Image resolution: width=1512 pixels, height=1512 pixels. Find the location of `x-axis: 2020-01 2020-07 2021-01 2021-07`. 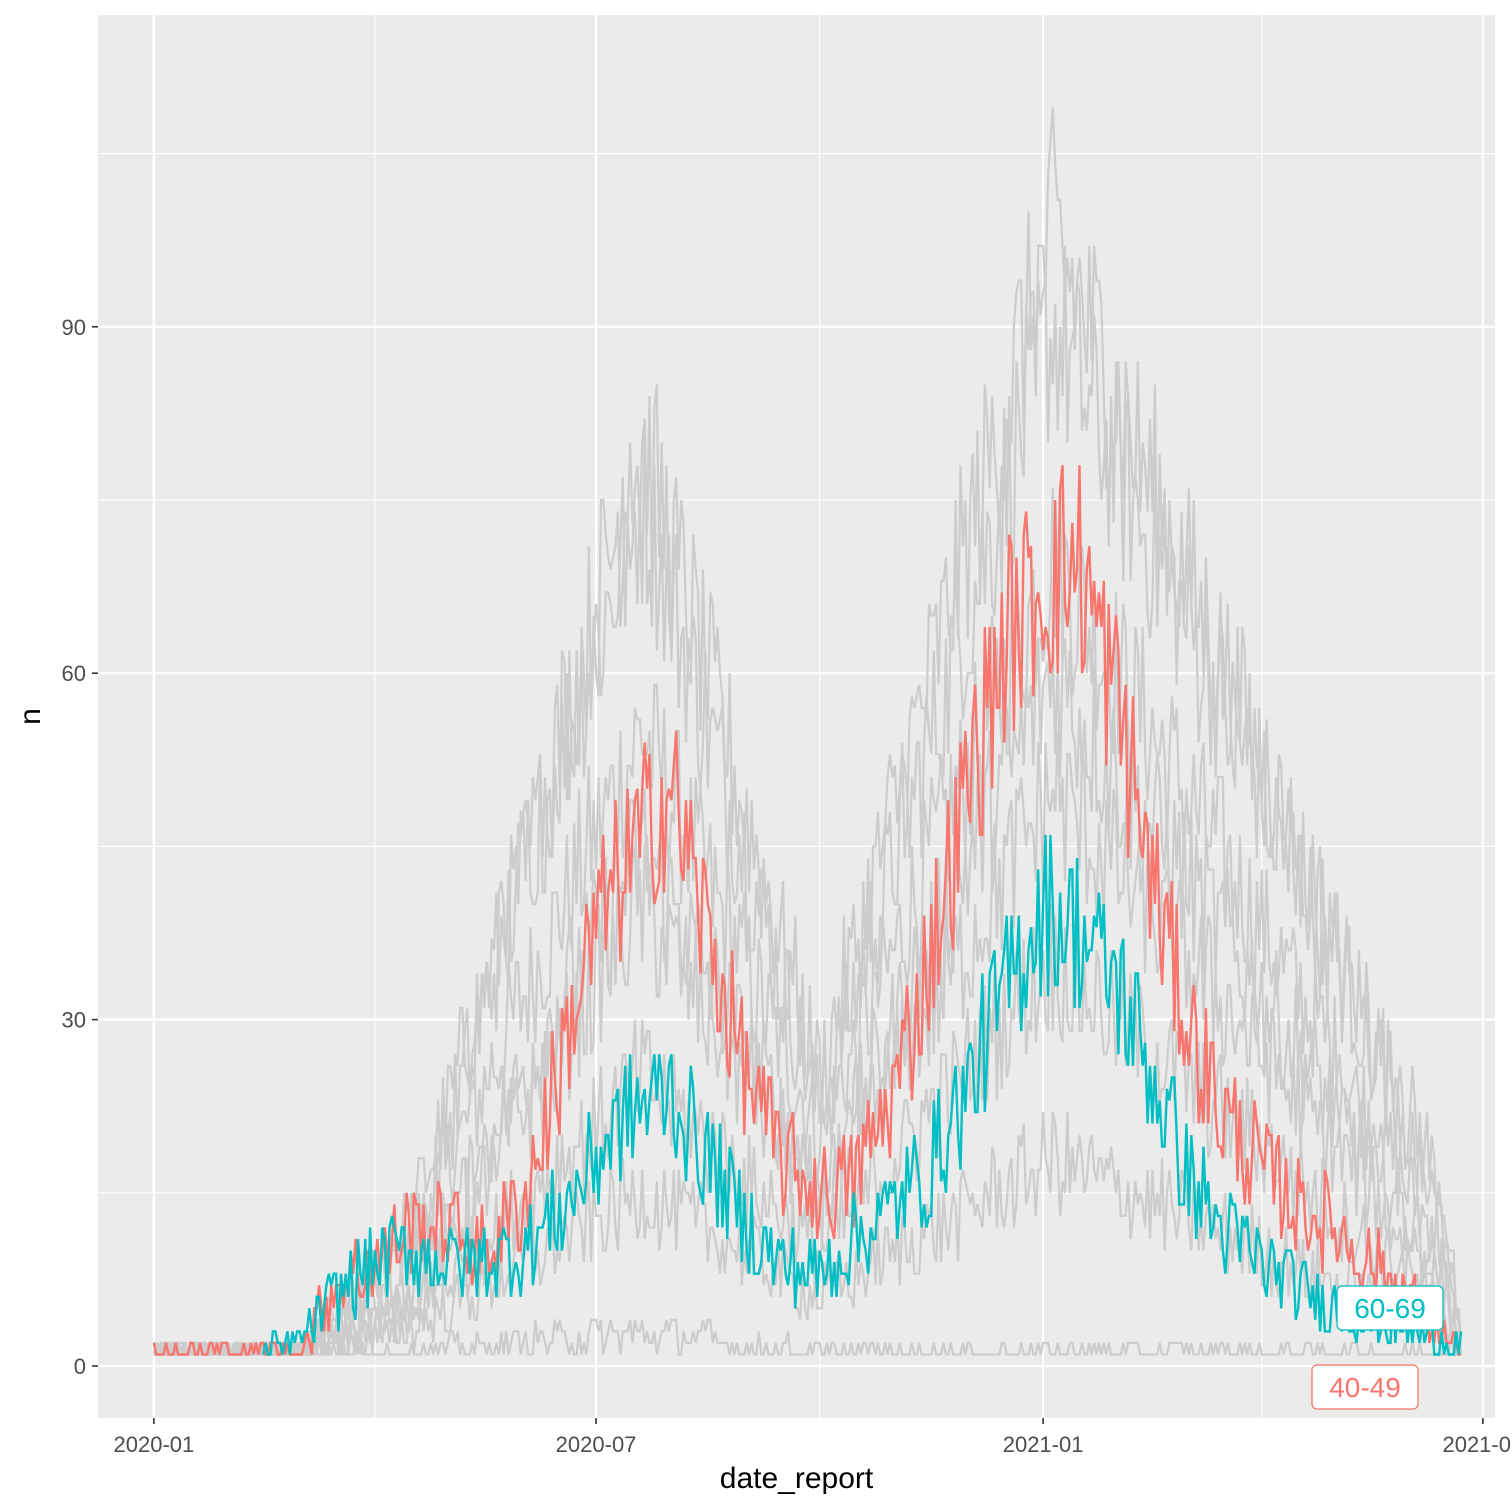

x-axis: 2020-01 2020-07 2021-01 2021-07 is located at coordinates (813, 1437).